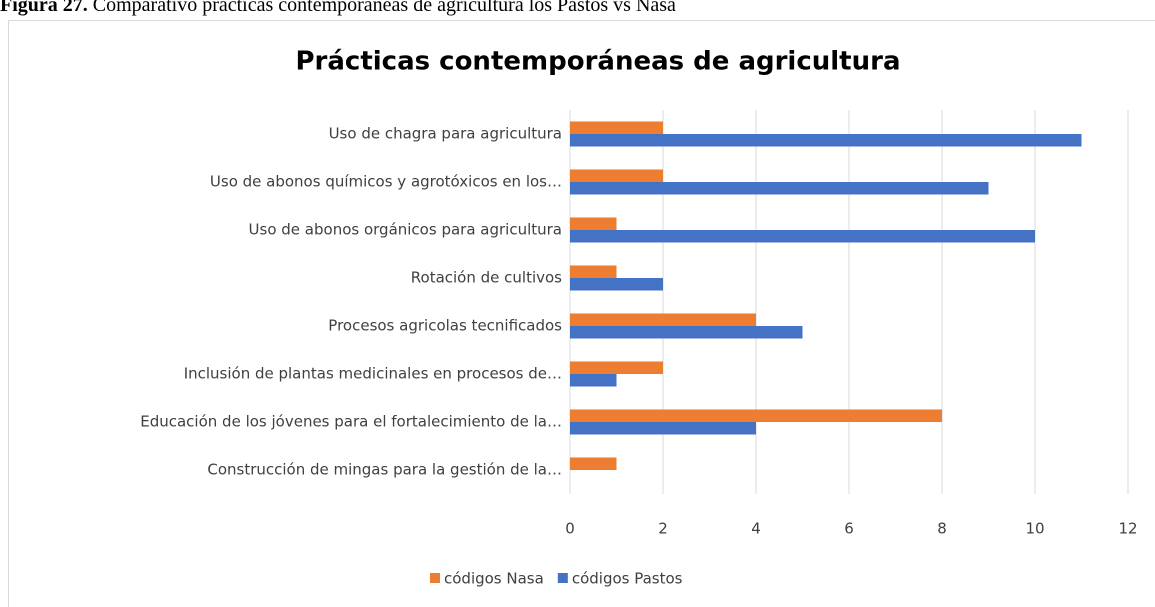 Image resolution: width=1155 pixels, height=607 pixels. I want to click on chart-title: Prácticas contemporáneas de agricultura, so click(598, 62).